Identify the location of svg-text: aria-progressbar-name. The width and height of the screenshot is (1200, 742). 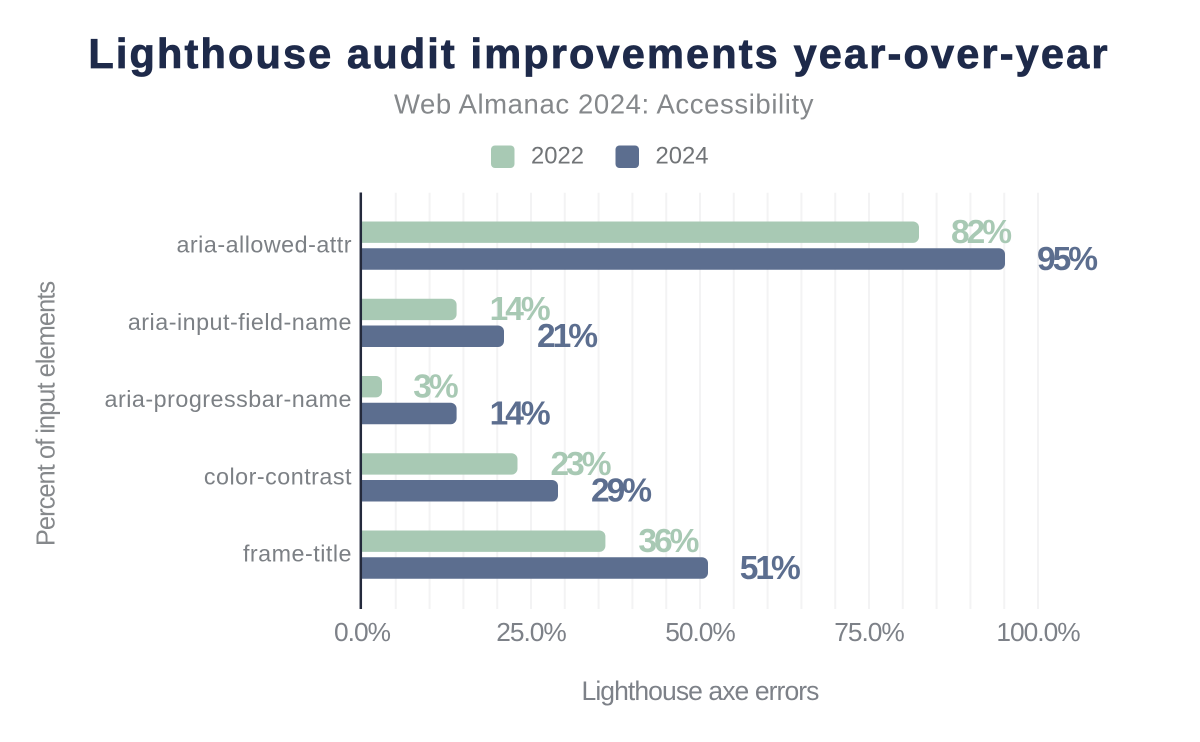
(228, 399).